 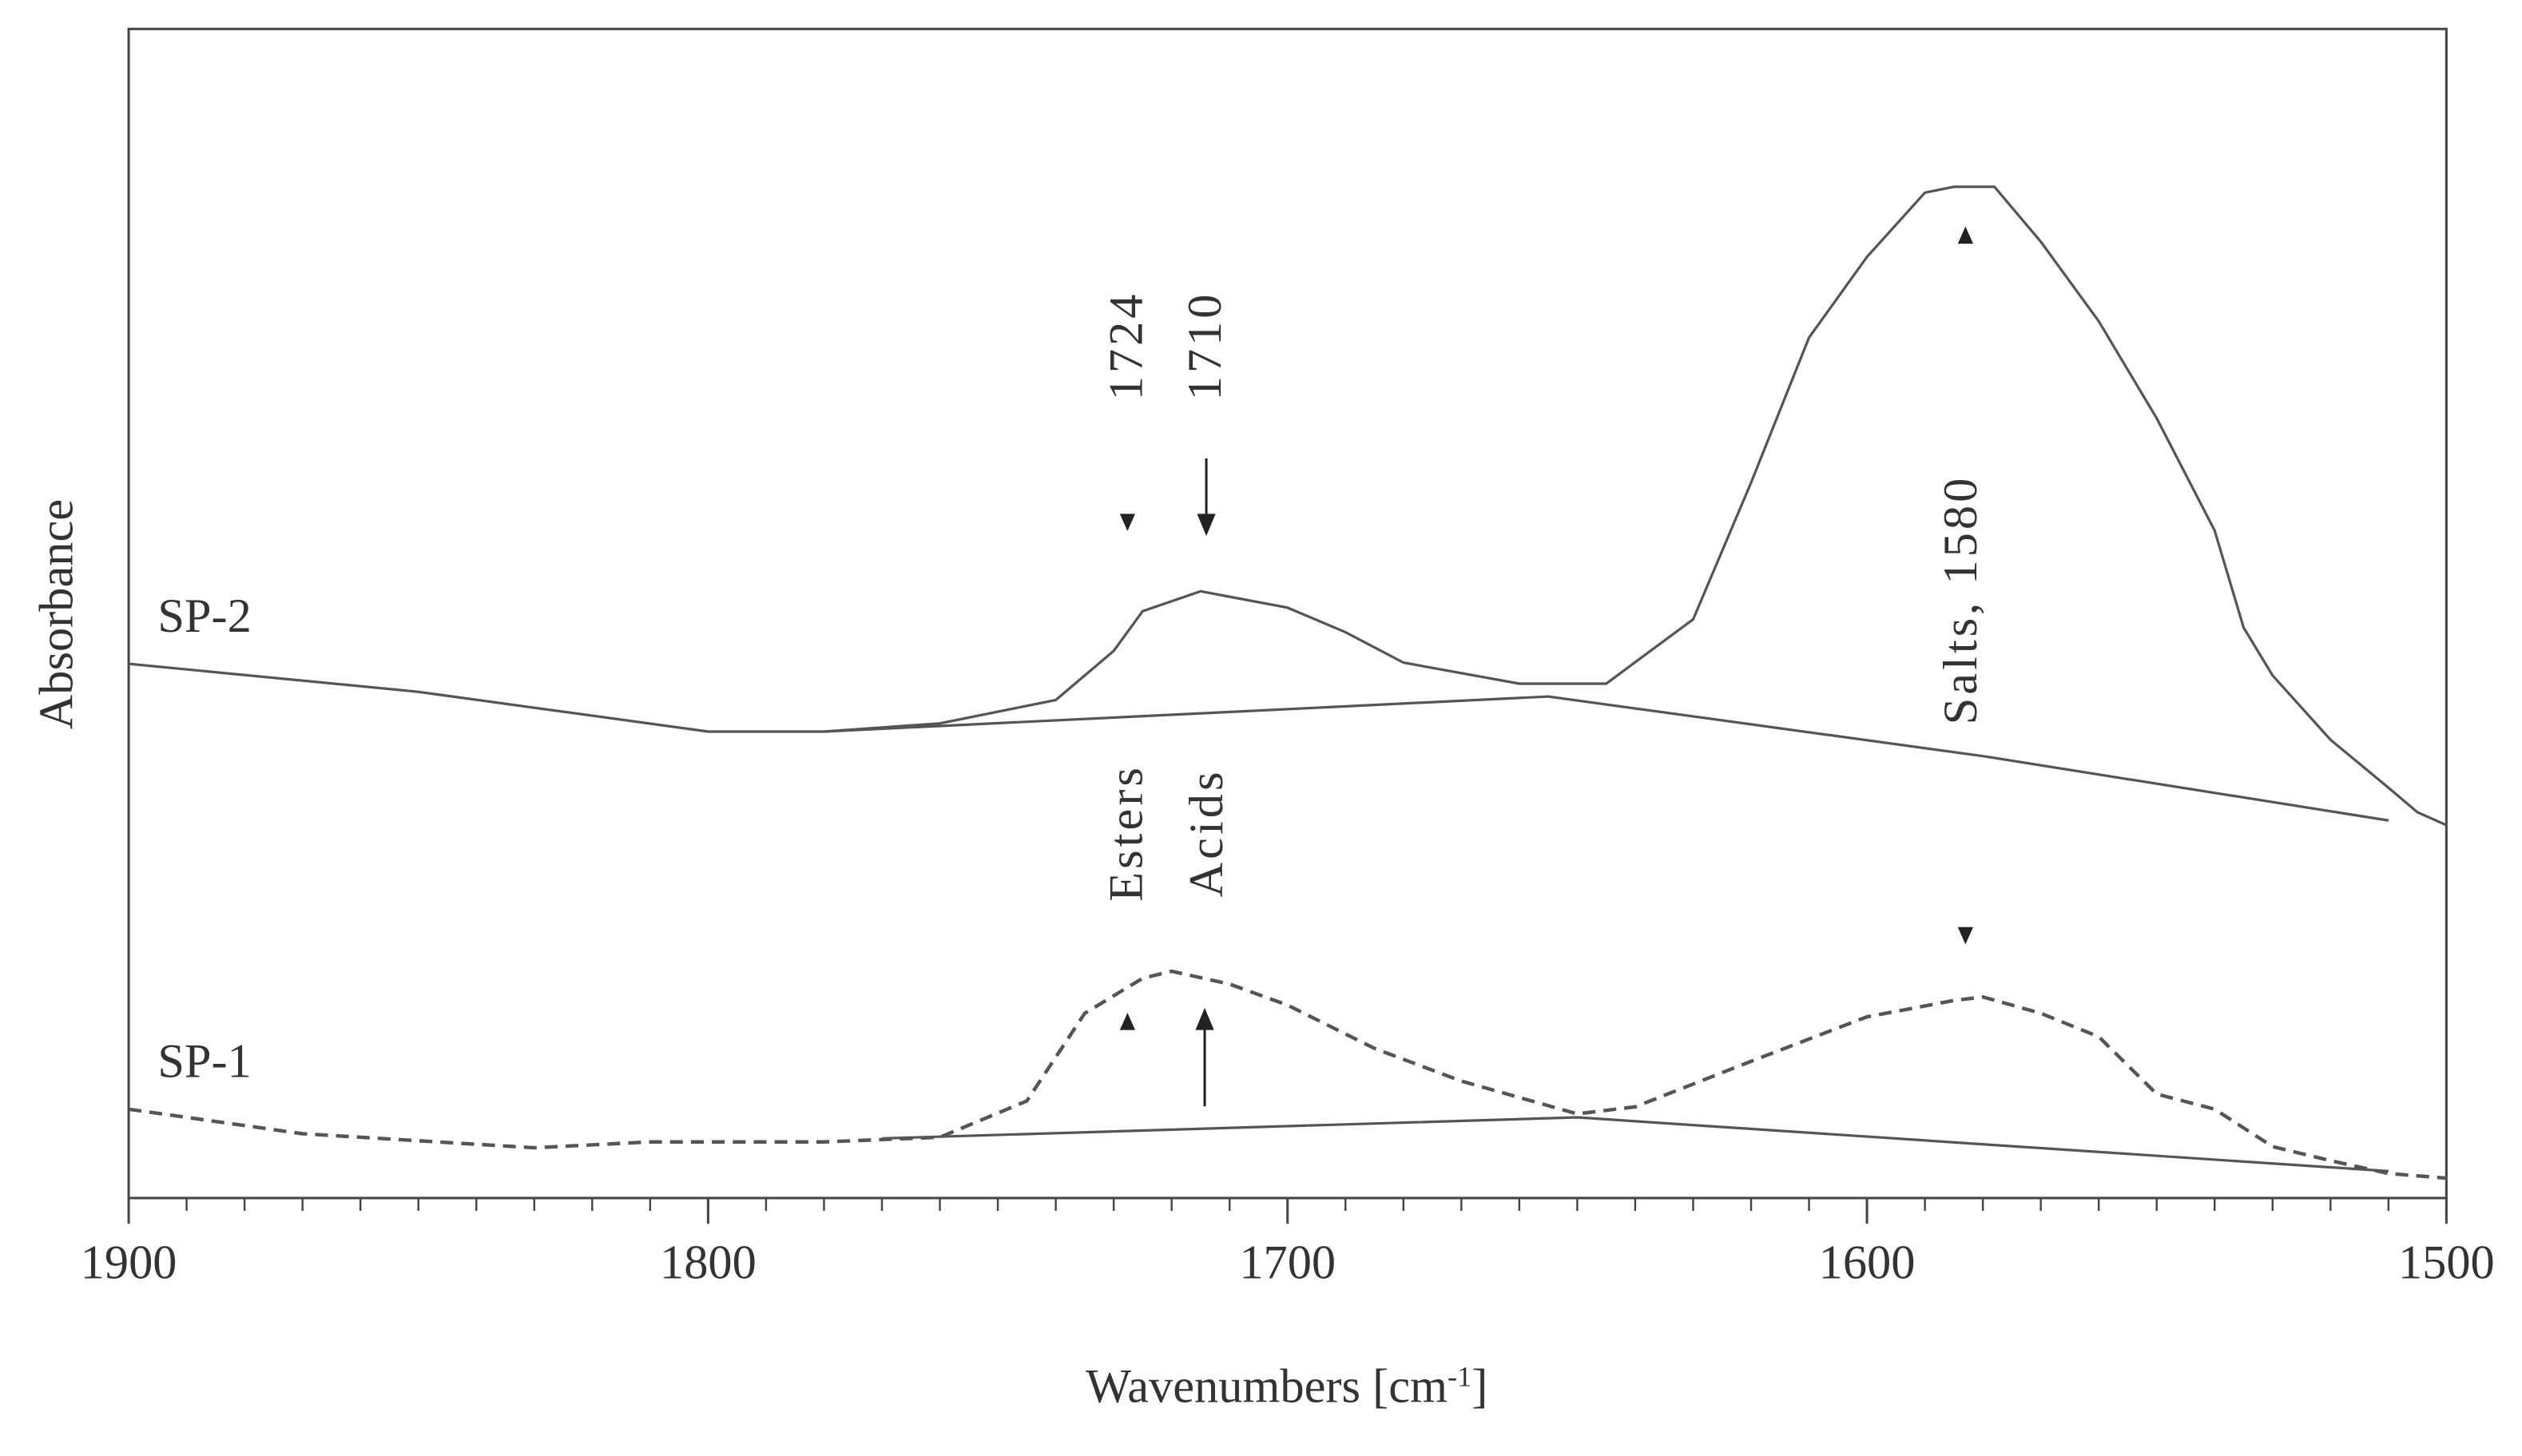 What do you see at coordinates (708, 1263) in the screenshot?
I see `x-tick-label: 1800` at bounding box center [708, 1263].